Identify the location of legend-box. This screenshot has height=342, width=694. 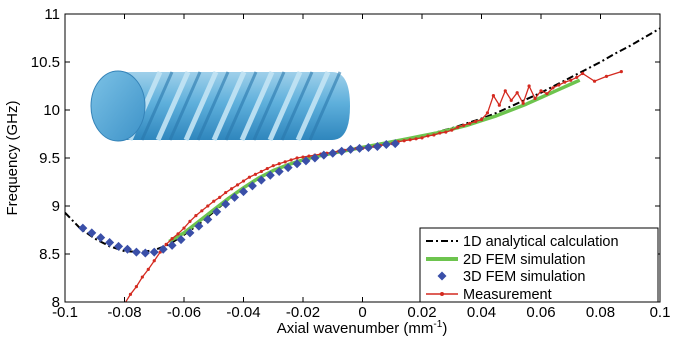
(539, 265).